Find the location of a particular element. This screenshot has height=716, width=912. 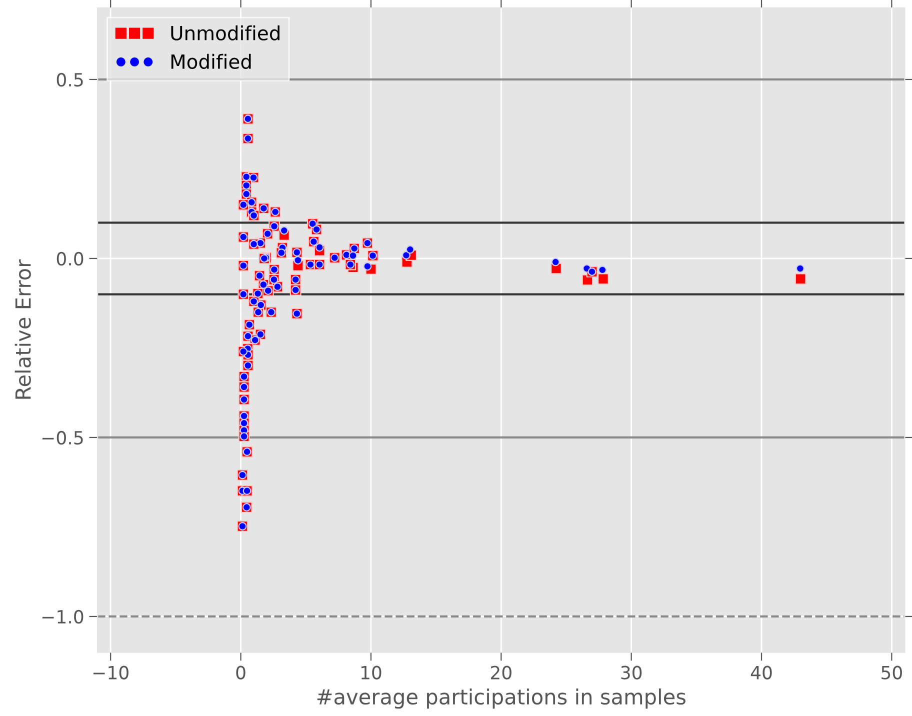

legend-label: Modified is located at coordinates (211, 61).